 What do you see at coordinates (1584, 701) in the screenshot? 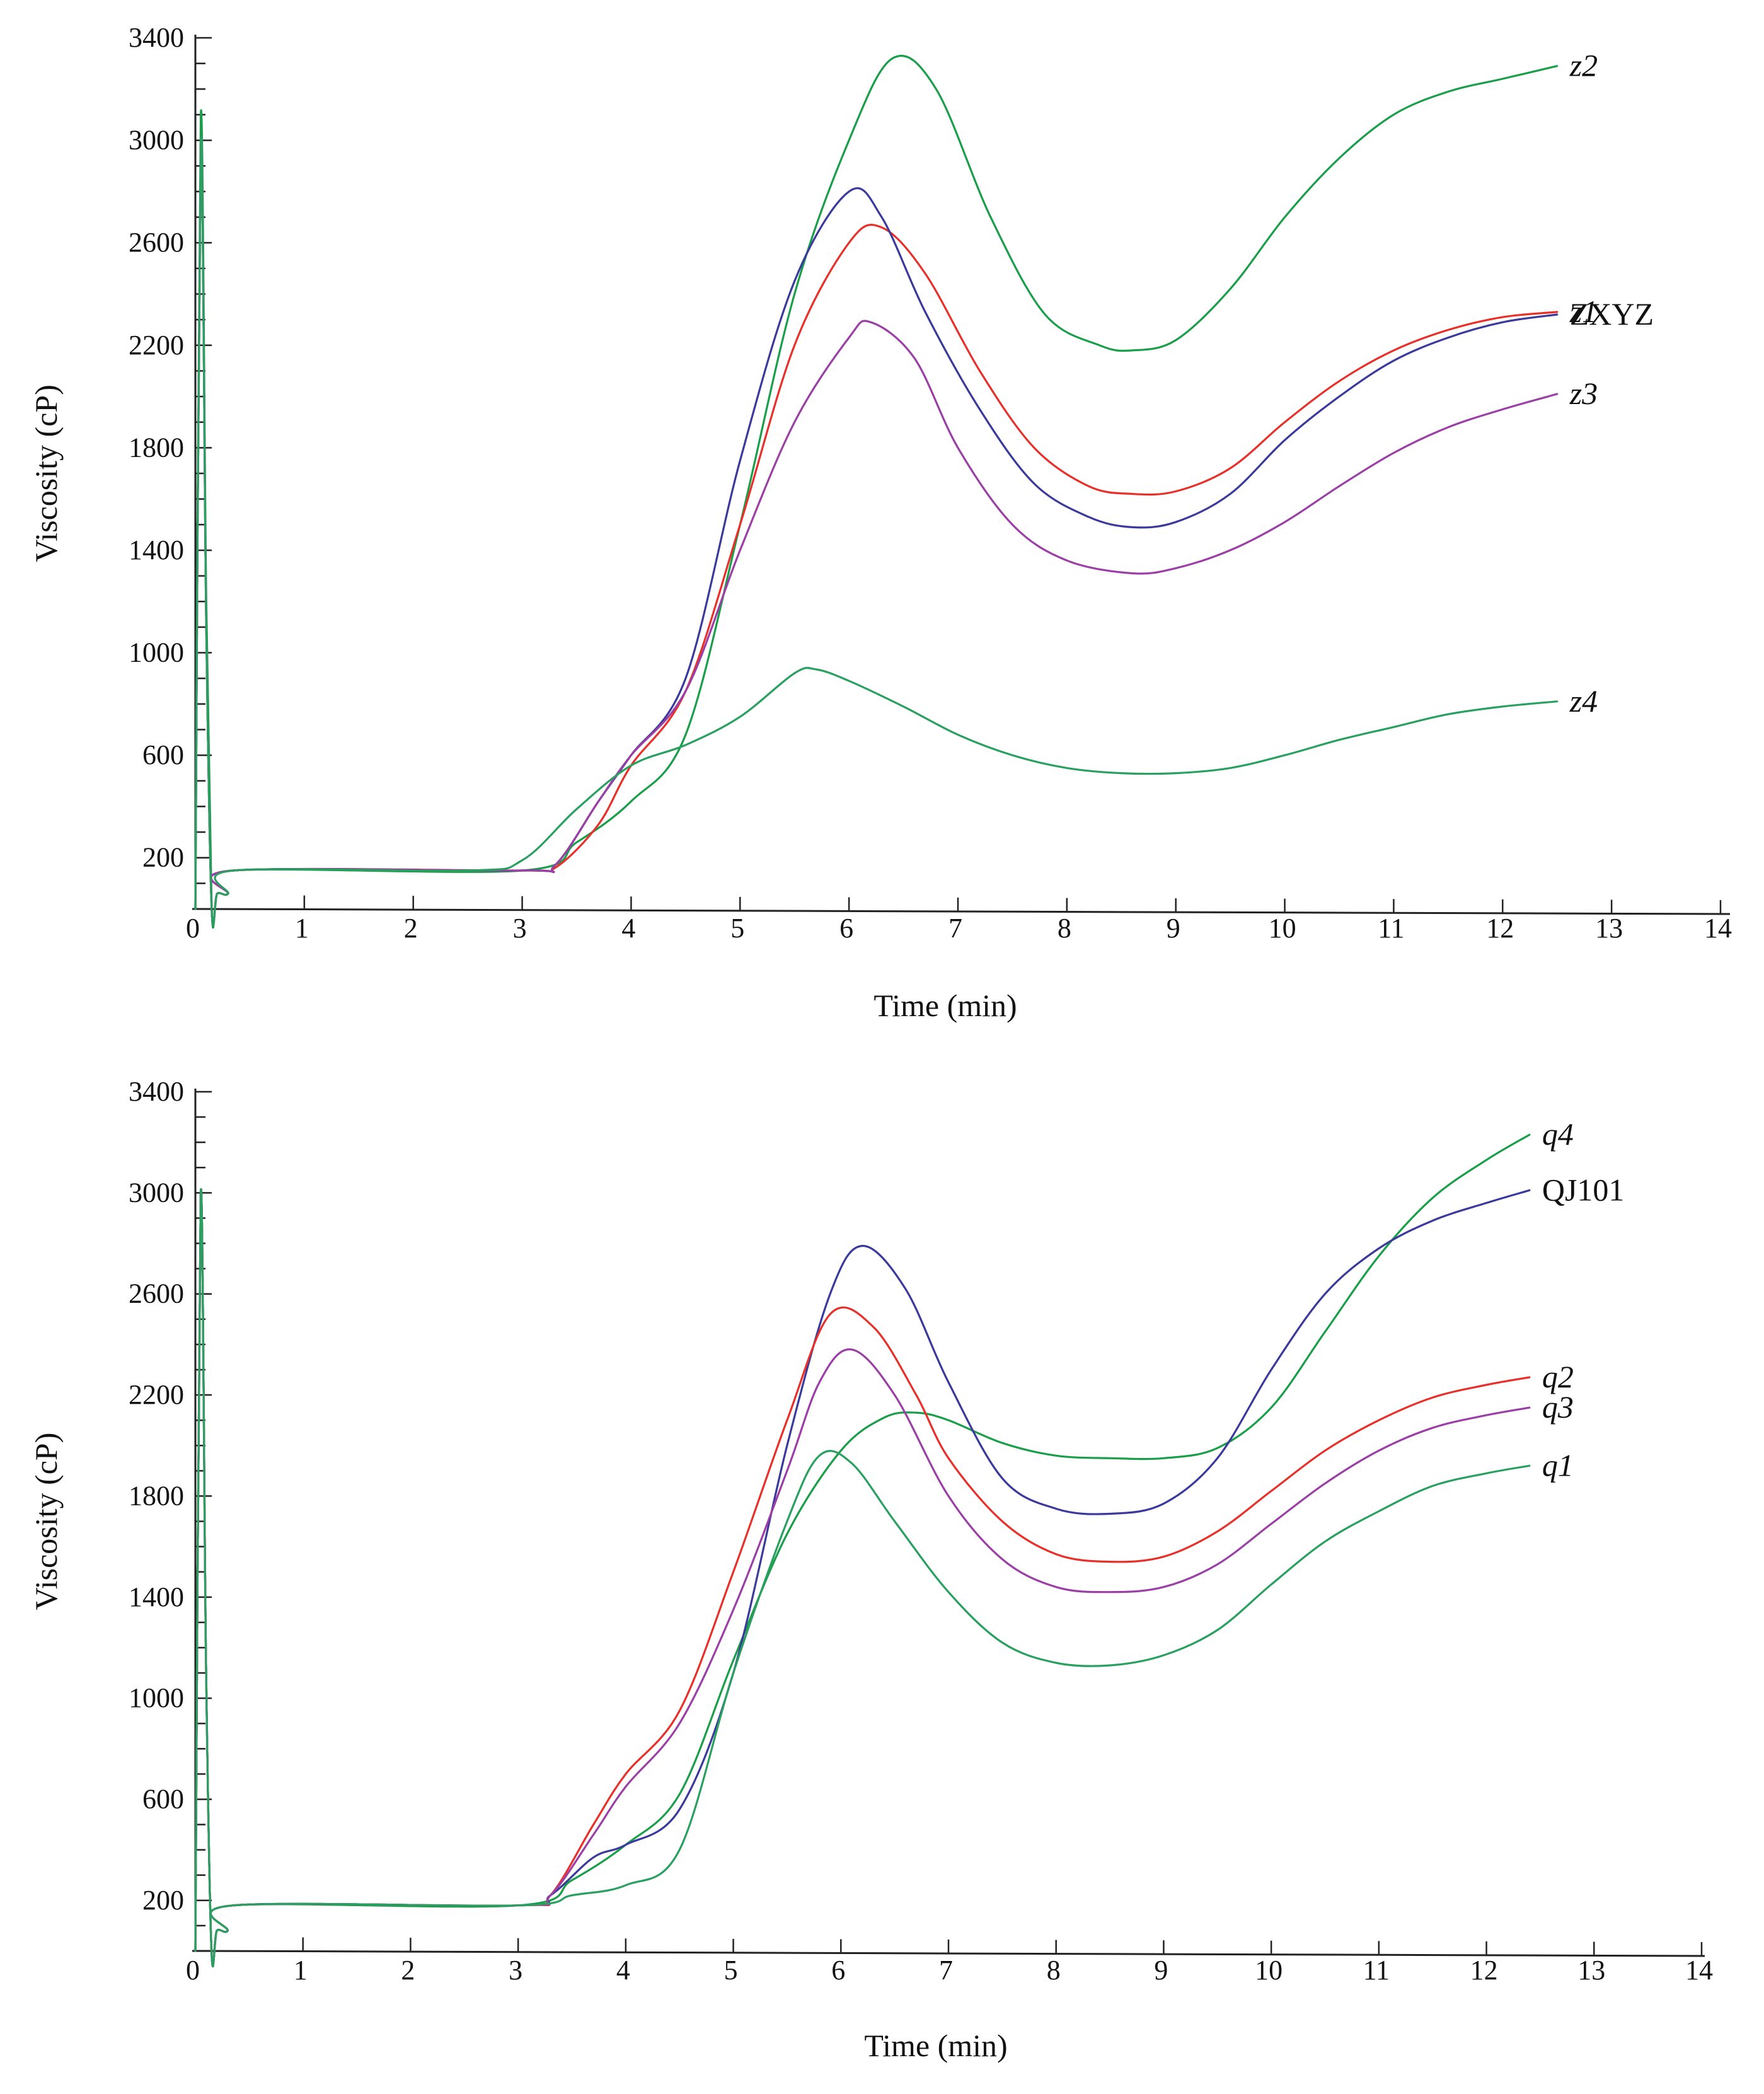
I see `series-label-z4: z4` at bounding box center [1584, 701].